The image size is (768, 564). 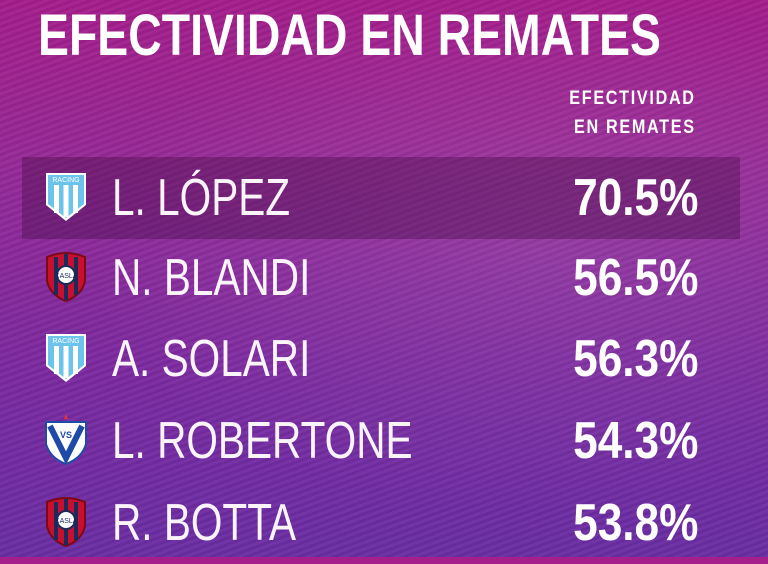 What do you see at coordinates (632, 98) in the screenshot?
I see `column-header-line1: EFECTIVIDAD` at bounding box center [632, 98].